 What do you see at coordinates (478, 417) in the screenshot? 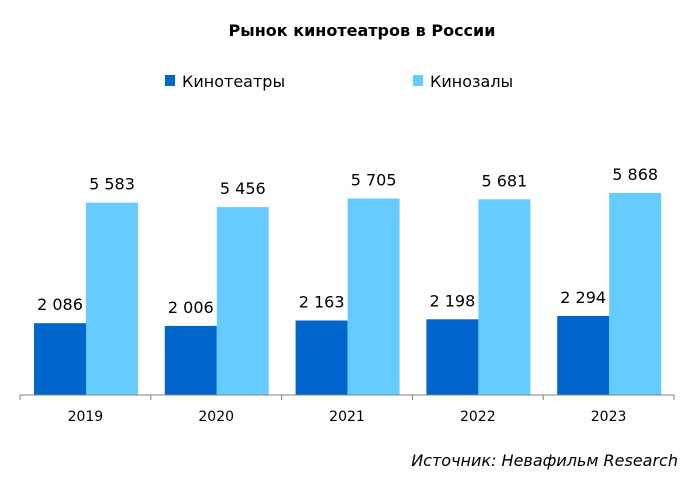
I see `x-tick-label-2022: 2022` at bounding box center [478, 417].